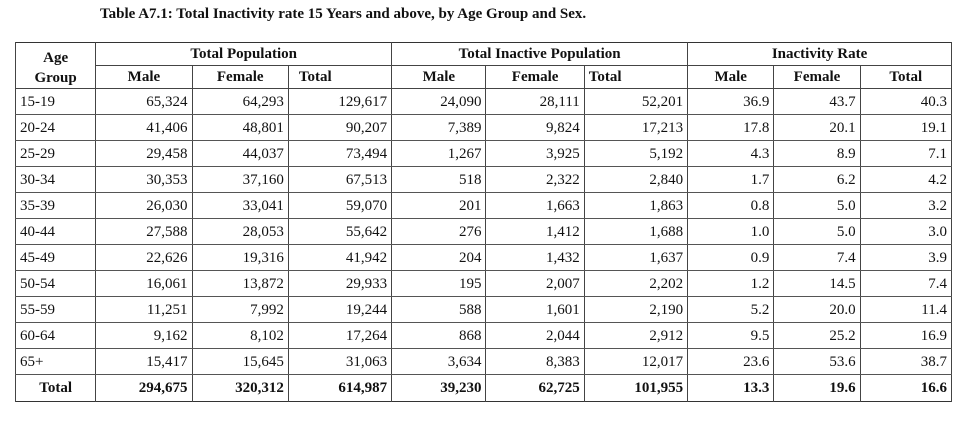 Image resolution: width=967 pixels, height=424 pixels. Describe the element at coordinates (817, 361) in the screenshot. I see `table-cell: 53.6` at that location.